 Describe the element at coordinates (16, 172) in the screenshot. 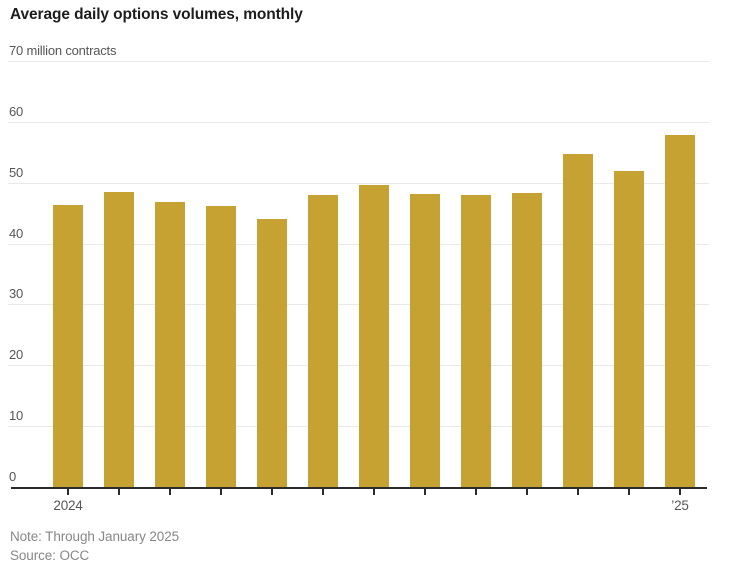

I see `y-tick-label: 50` at that location.